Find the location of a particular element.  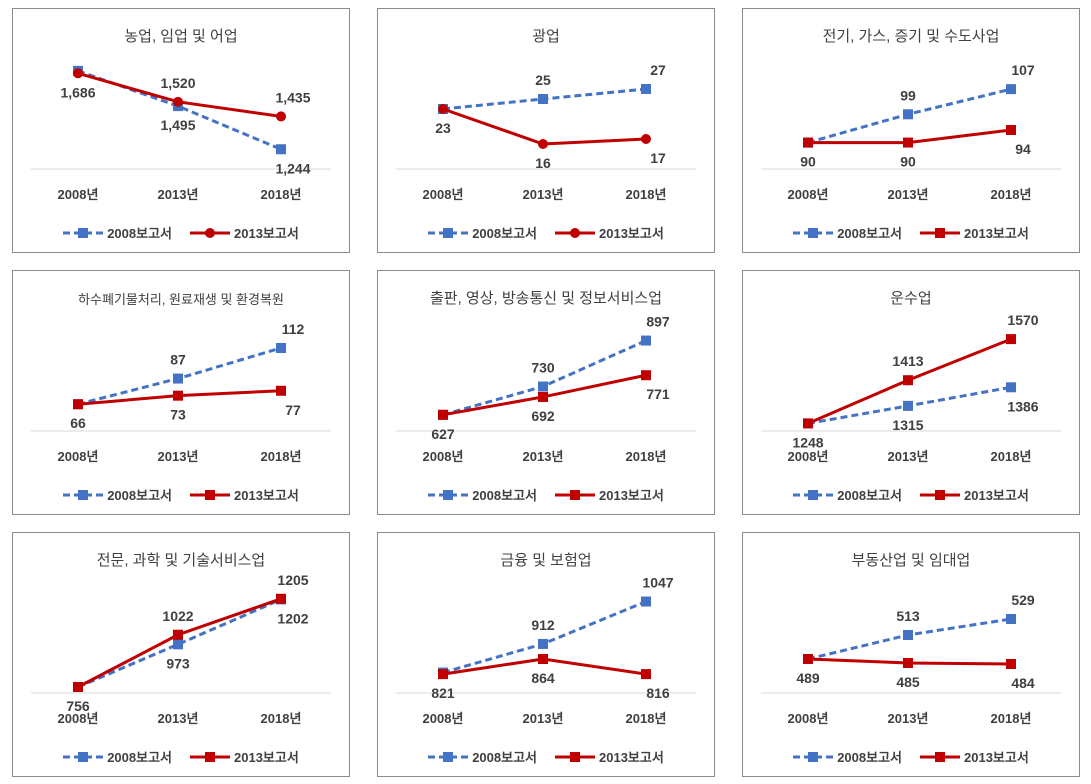

data-label: 529 is located at coordinates (1023, 600).